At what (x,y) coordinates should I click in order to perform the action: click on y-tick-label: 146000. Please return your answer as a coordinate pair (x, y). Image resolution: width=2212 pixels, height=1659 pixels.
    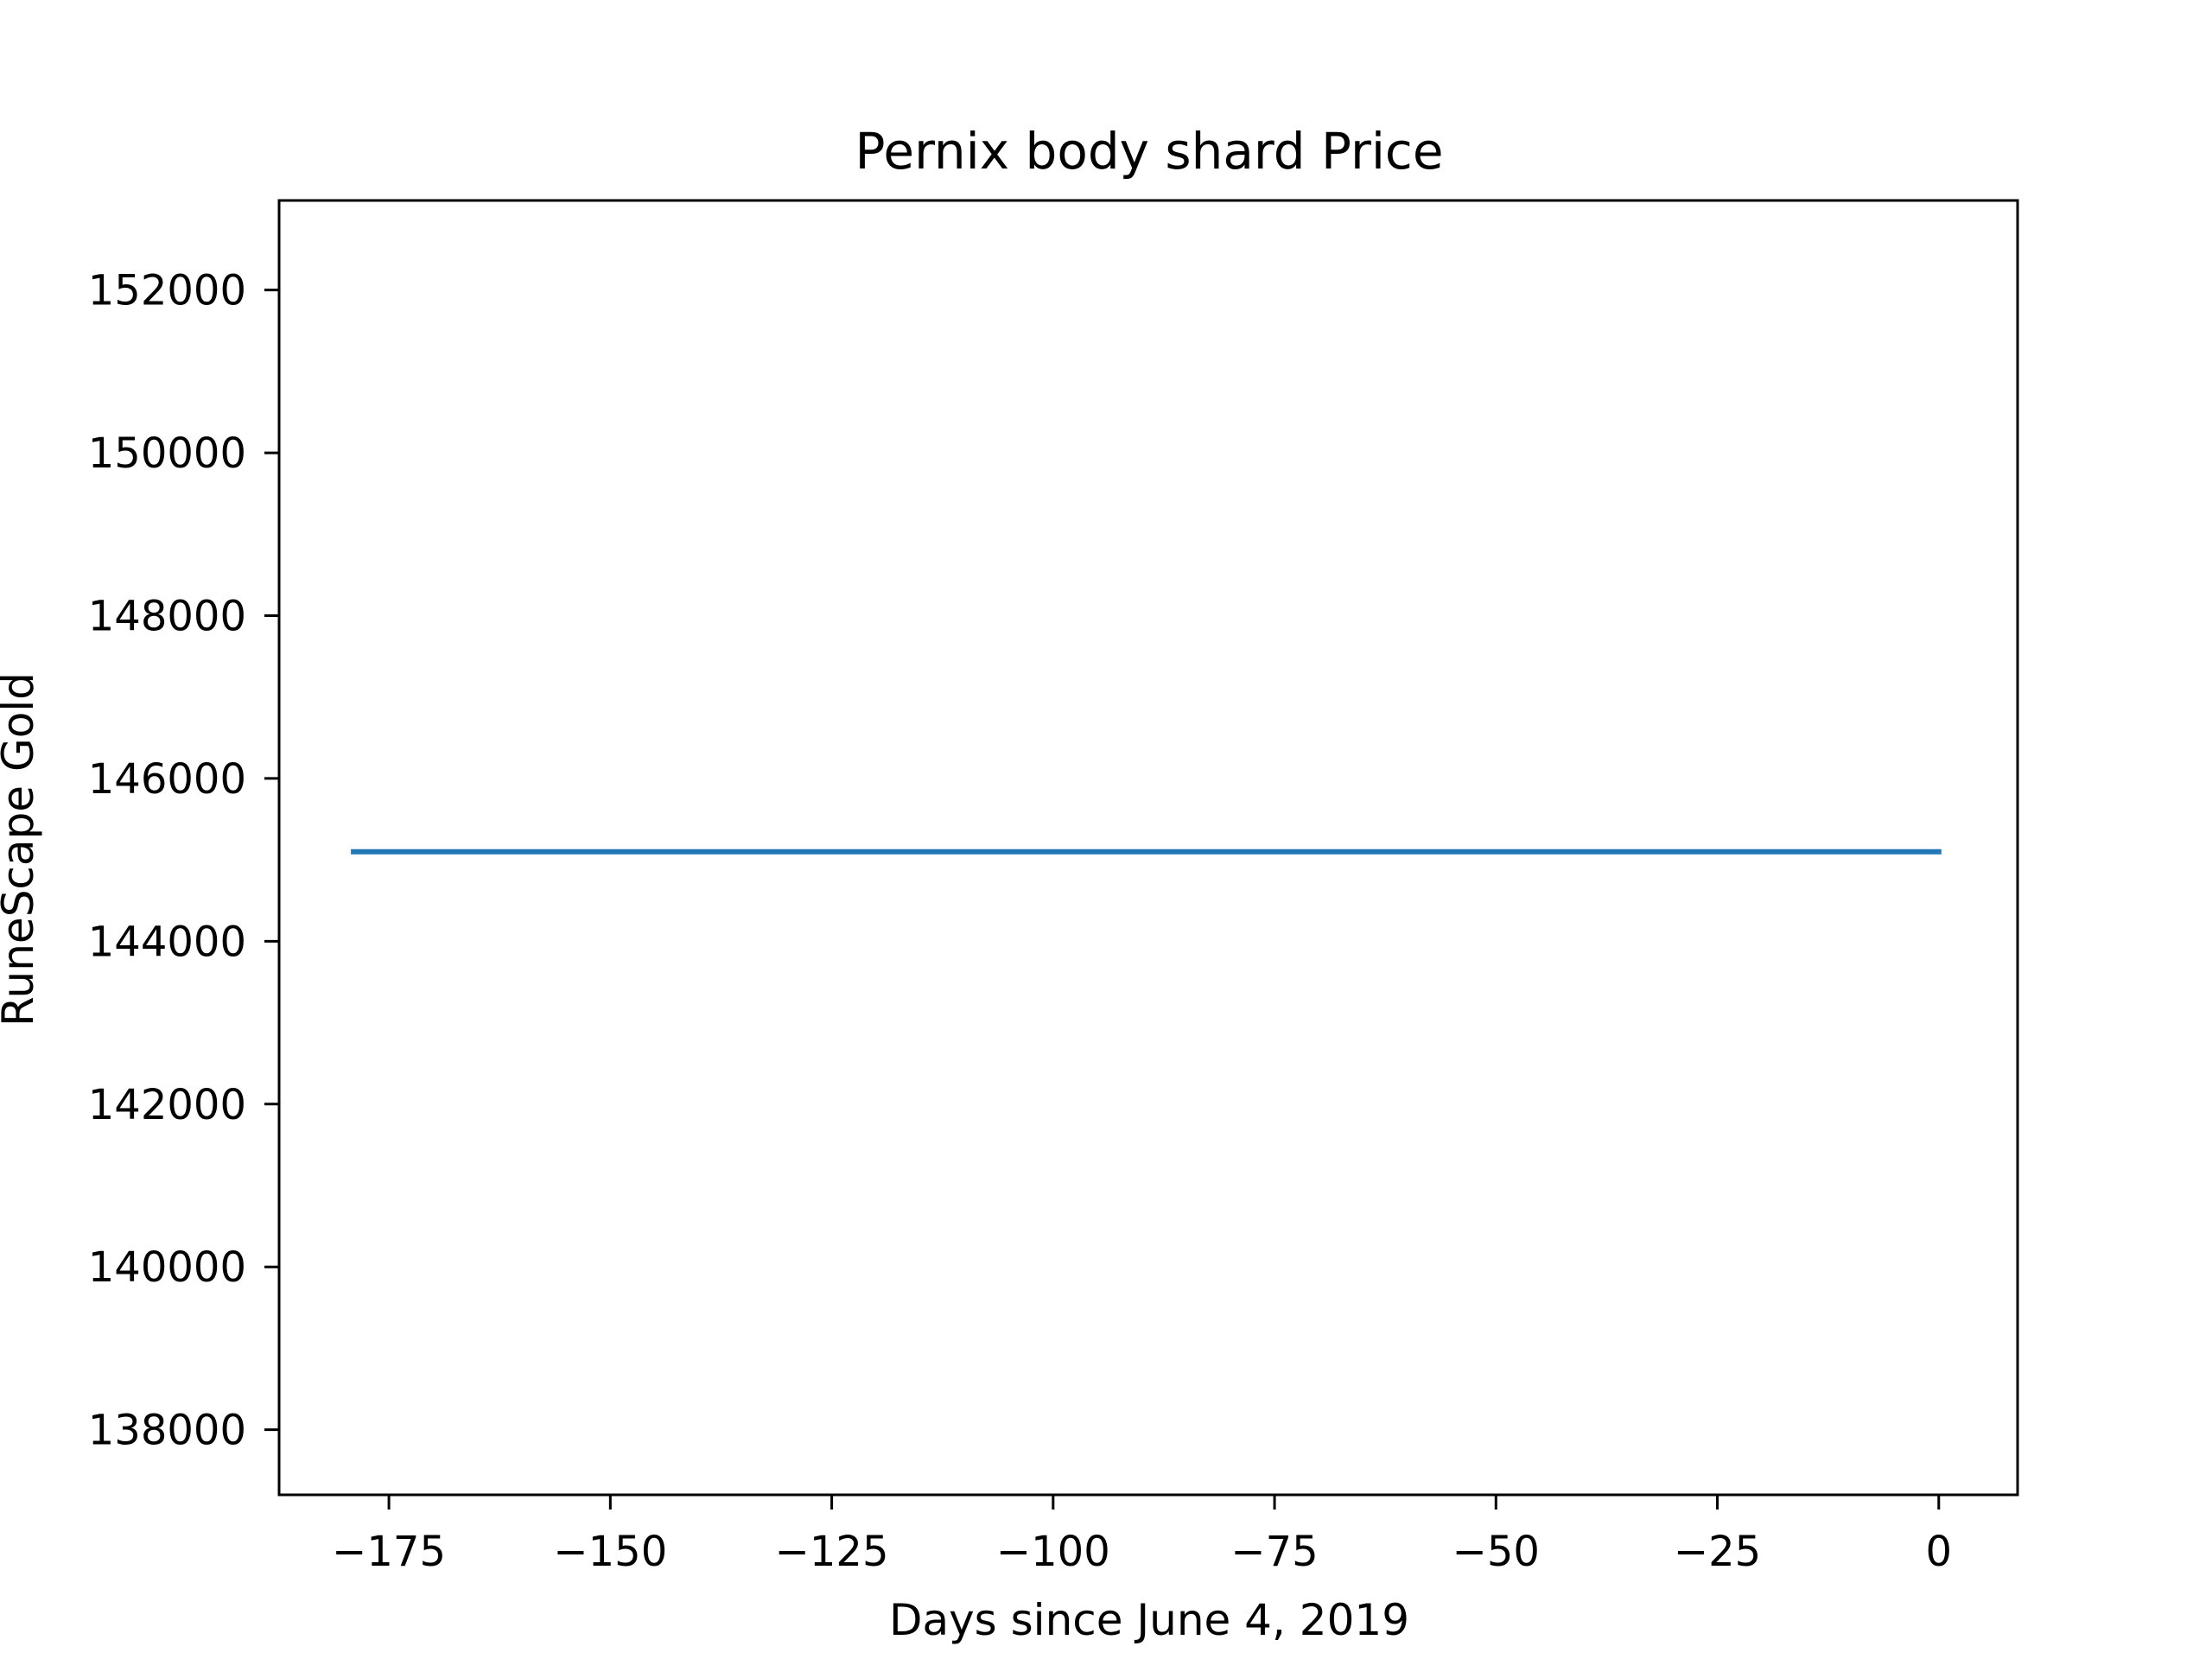
    Looking at the image, I should click on (167, 779).